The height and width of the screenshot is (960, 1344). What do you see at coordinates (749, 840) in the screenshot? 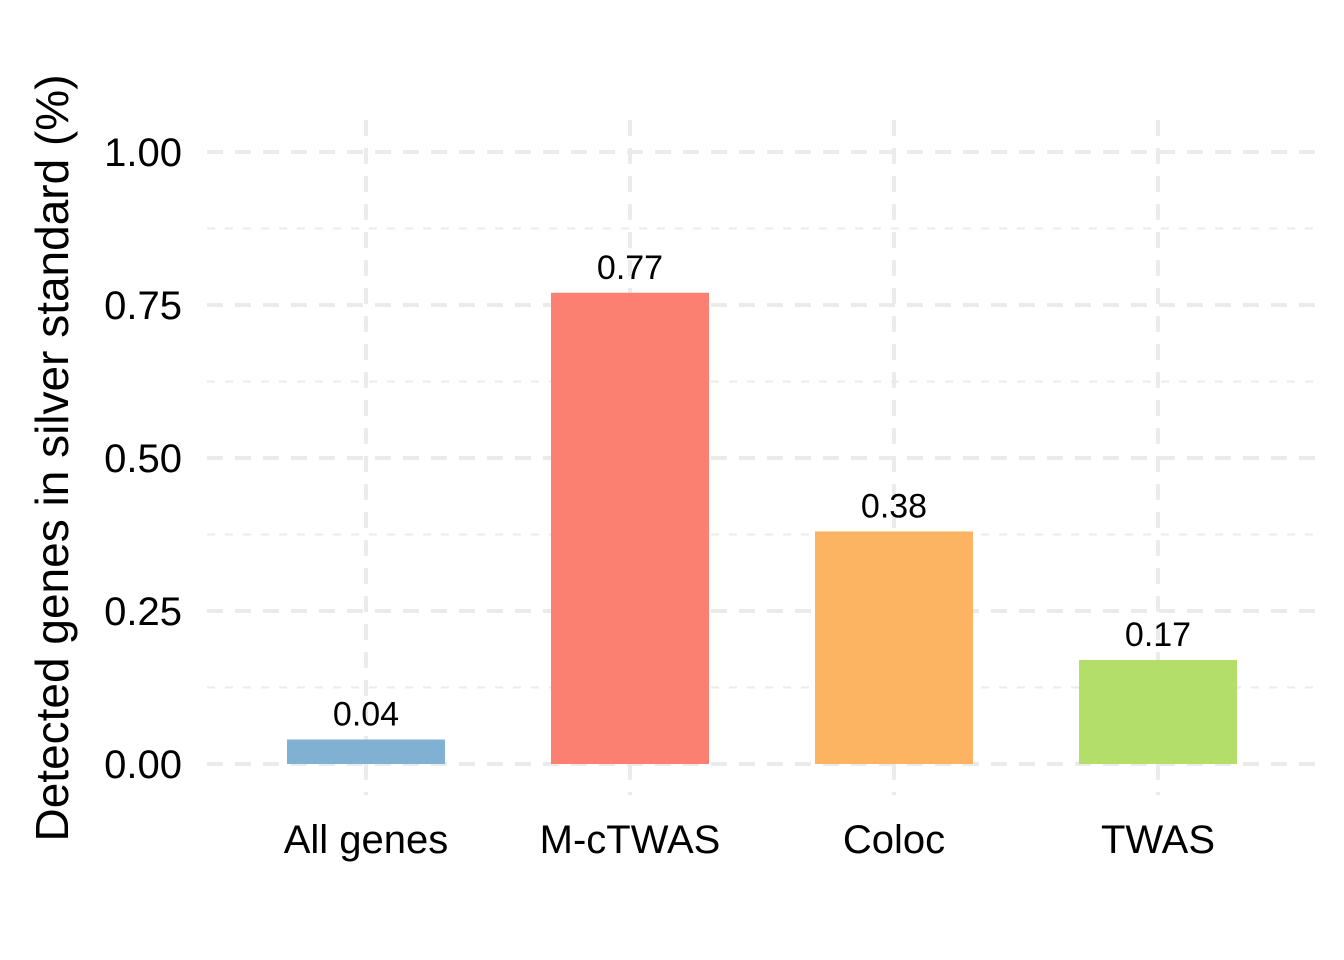
I see `x-axis-ticks: All genes M-cTWAS Coloc TWAS` at bounding box center [749, 840].